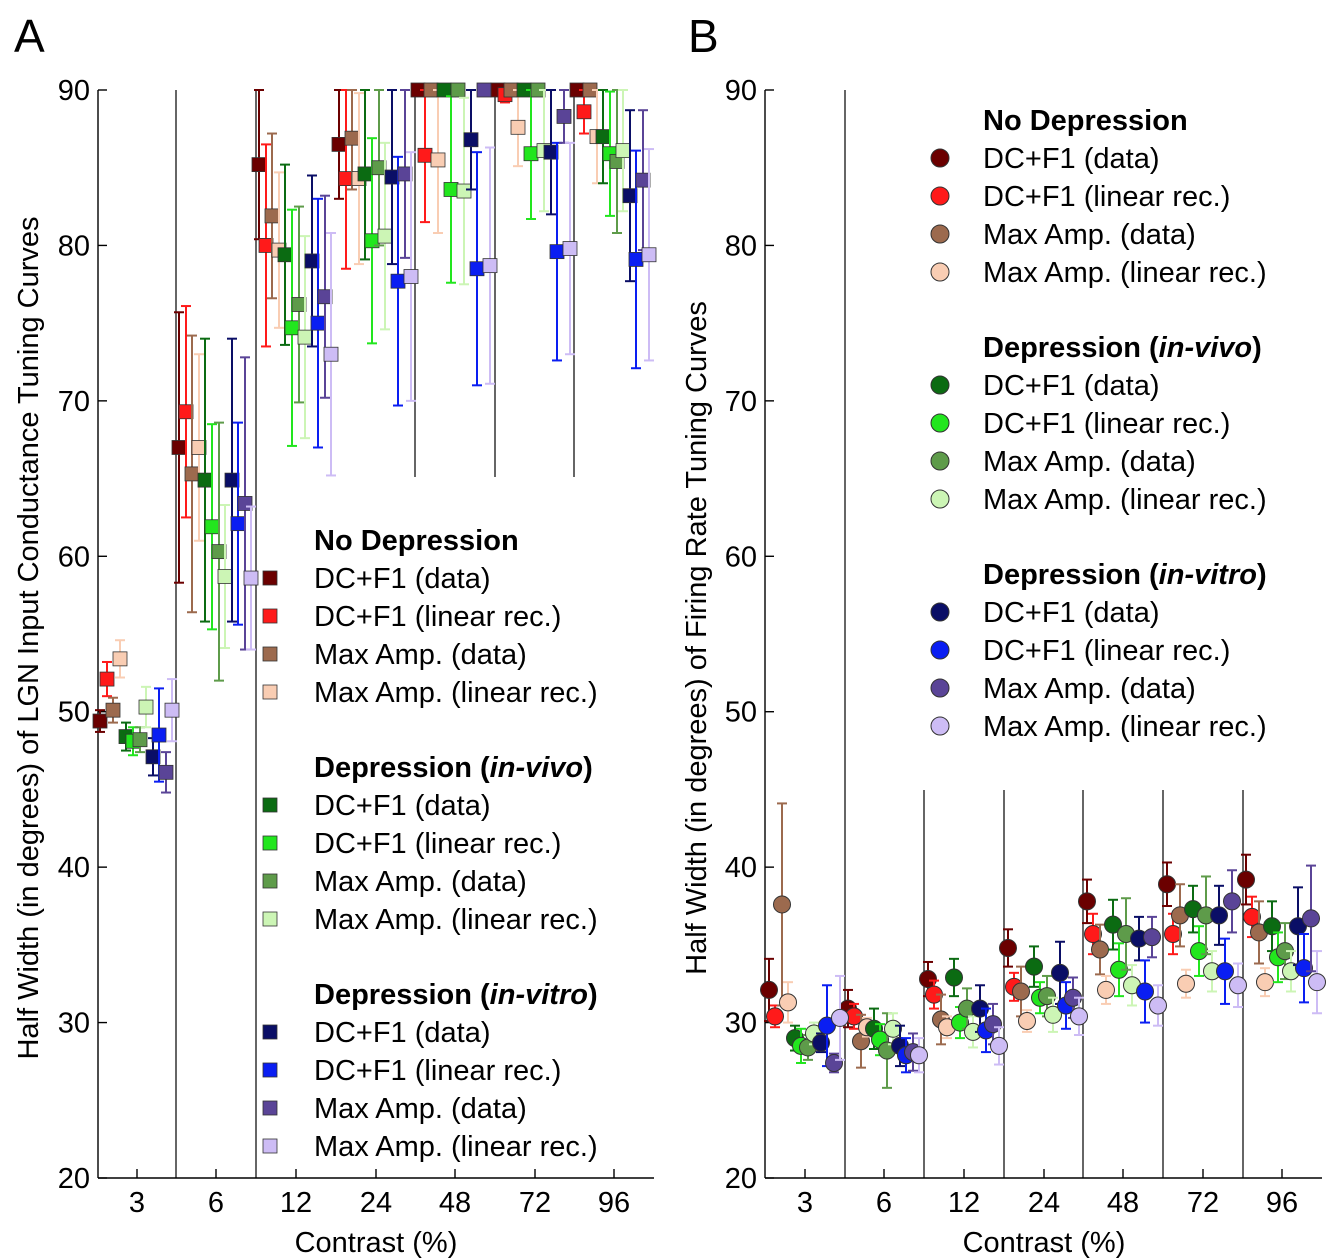 Image resolution: width=1326 pixels, height=1259 pixels. I want to click on y-tick-label: 40, so click(741, 868).